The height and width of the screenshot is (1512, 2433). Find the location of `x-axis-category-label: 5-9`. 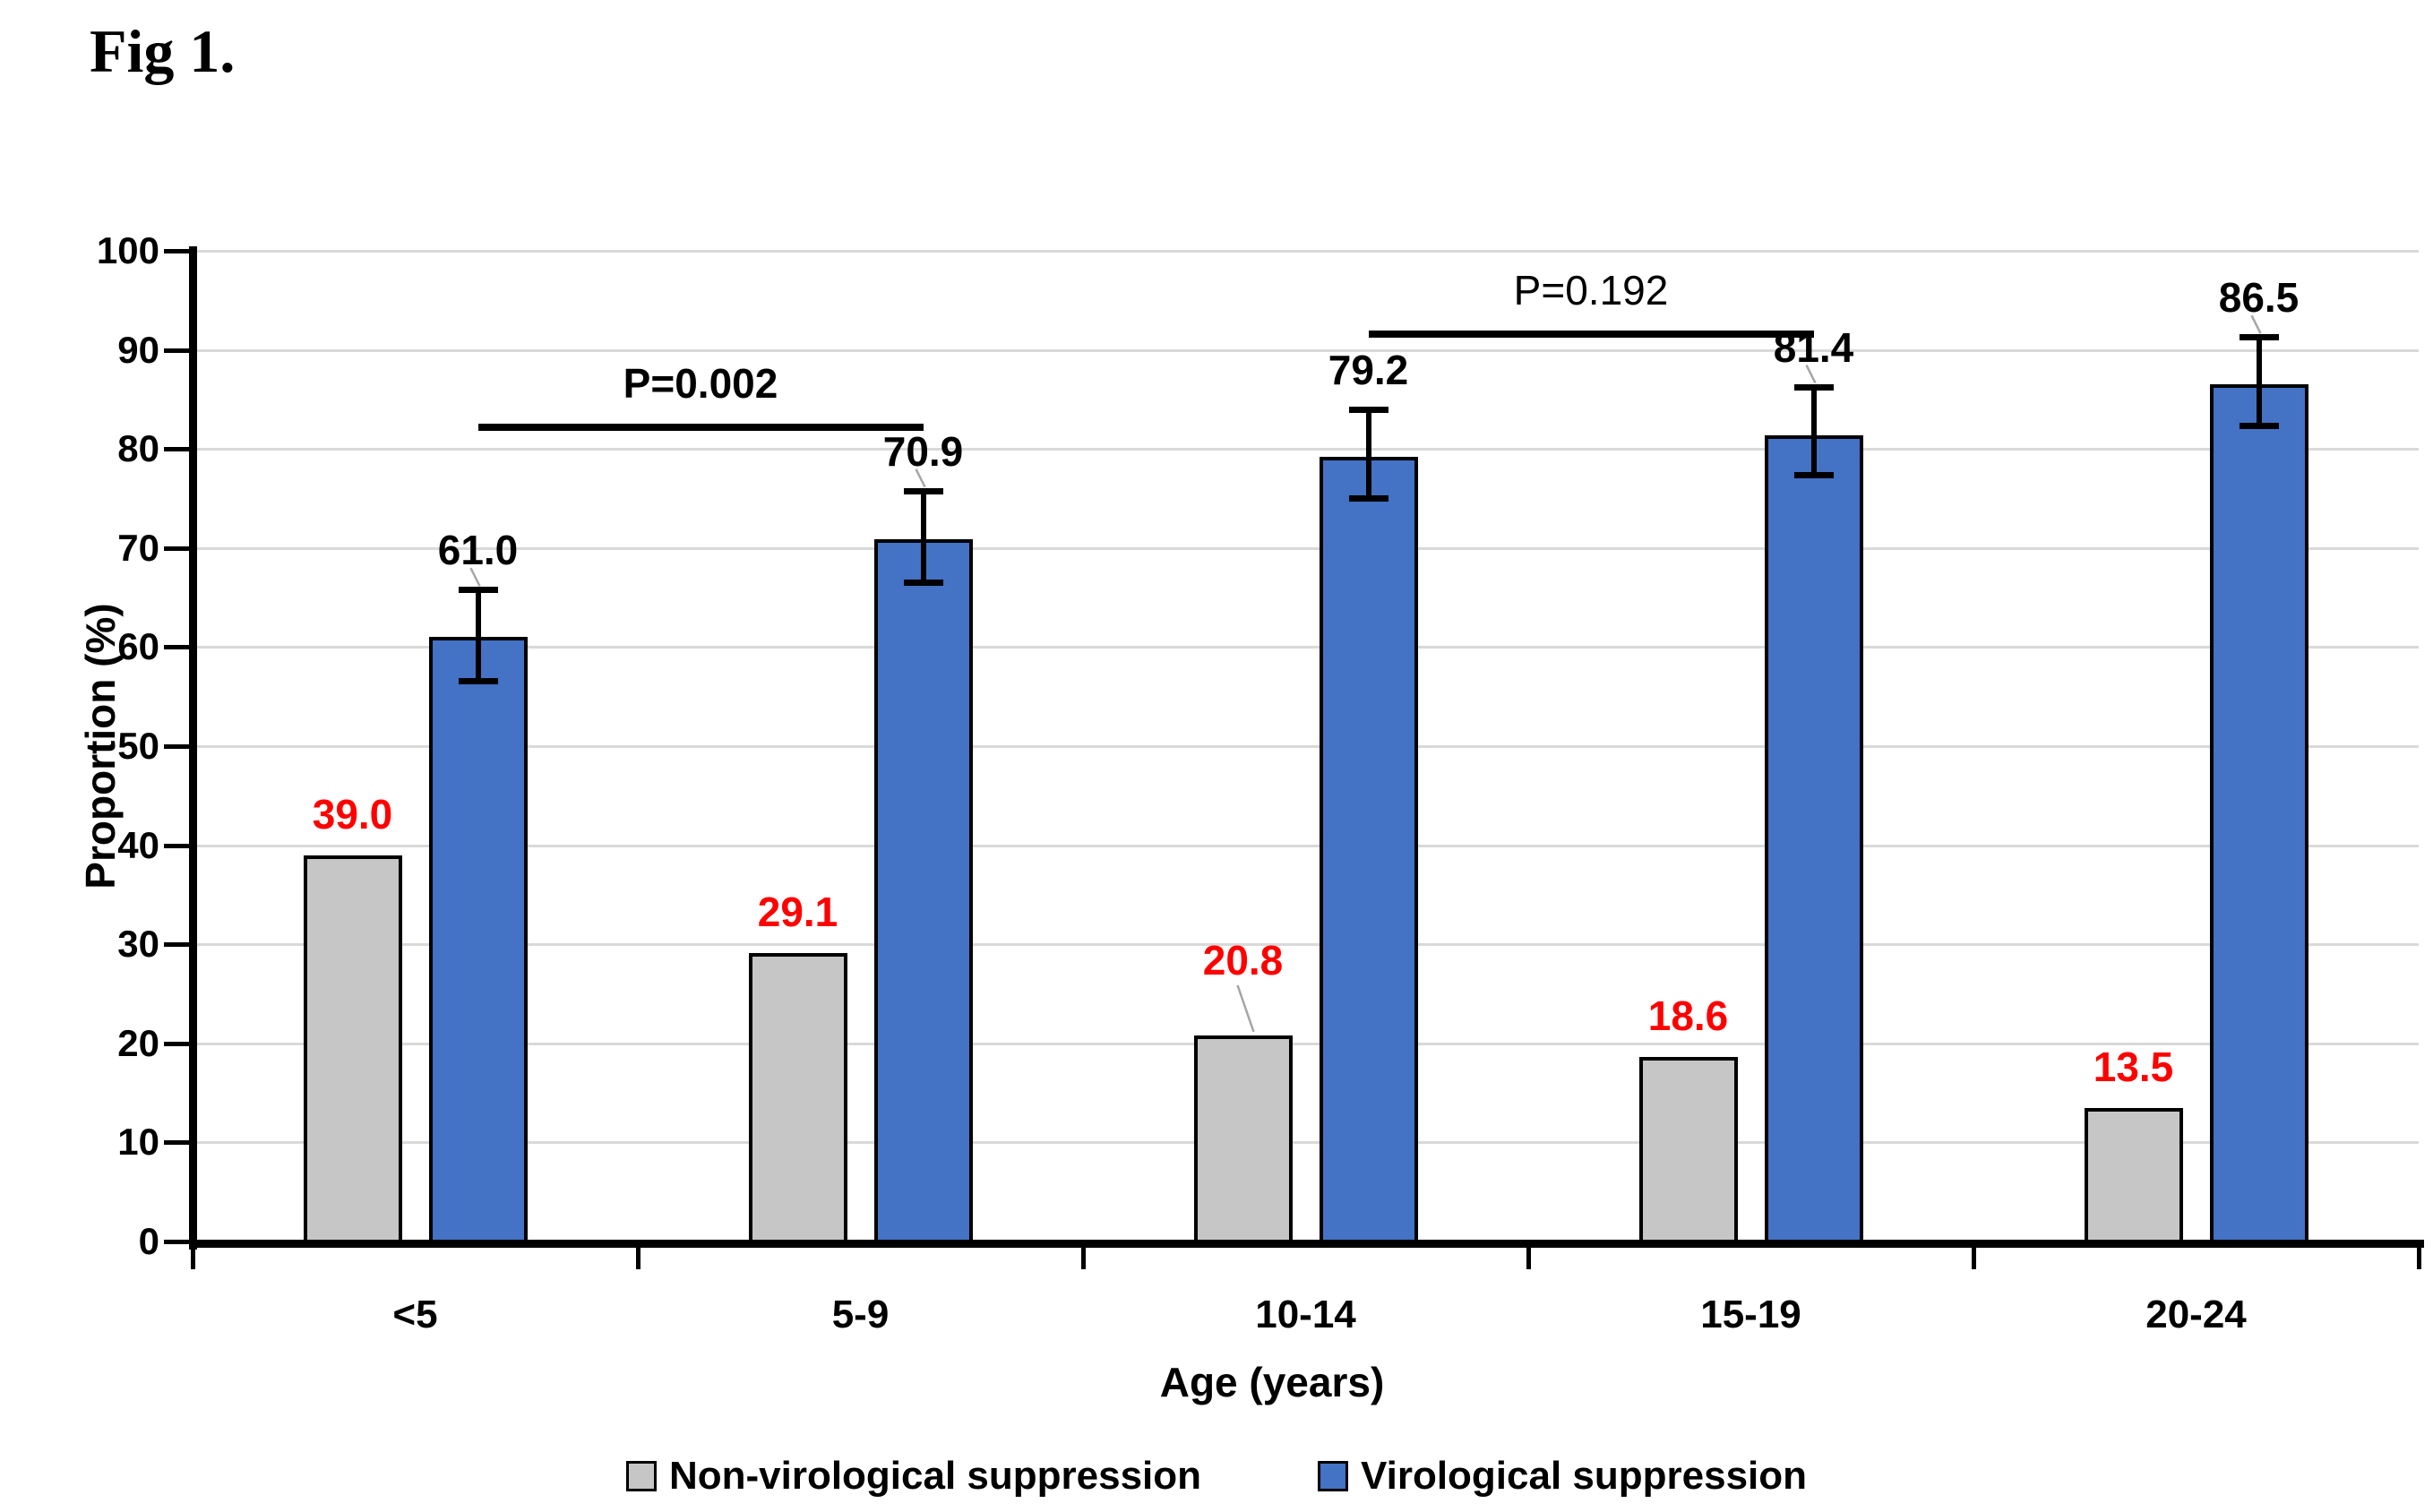

x-axis-category-label: 5-9 is located at coordinates (860, 1315).